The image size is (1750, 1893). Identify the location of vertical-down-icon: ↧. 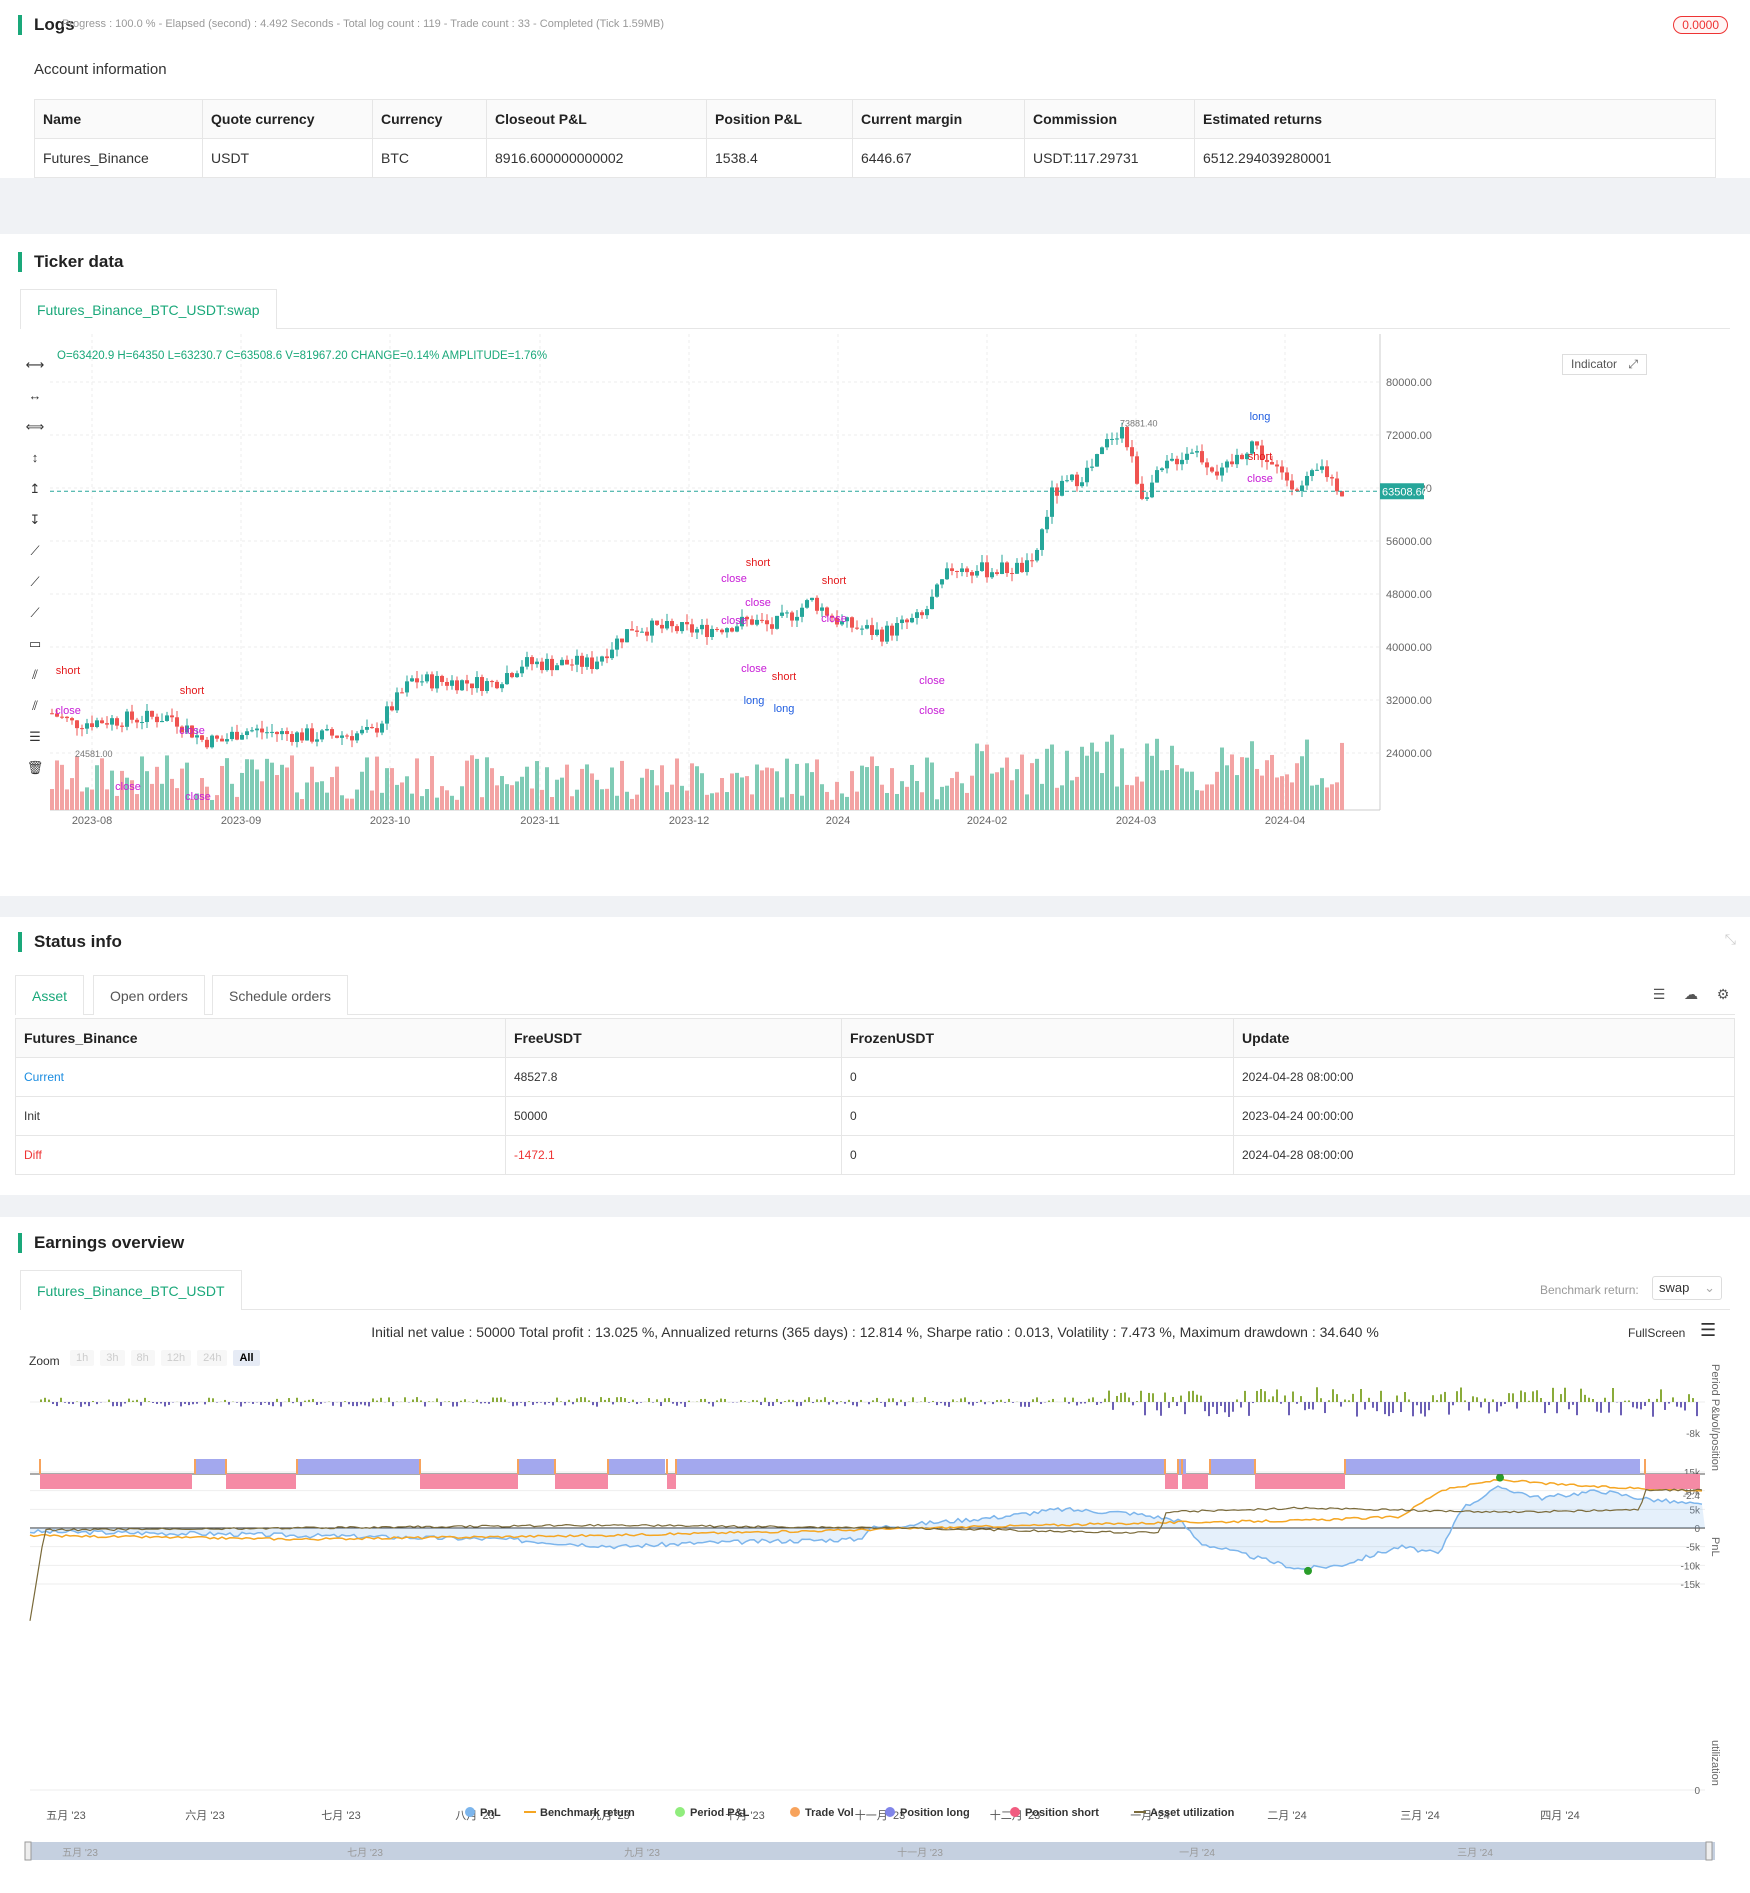
(35, 519).